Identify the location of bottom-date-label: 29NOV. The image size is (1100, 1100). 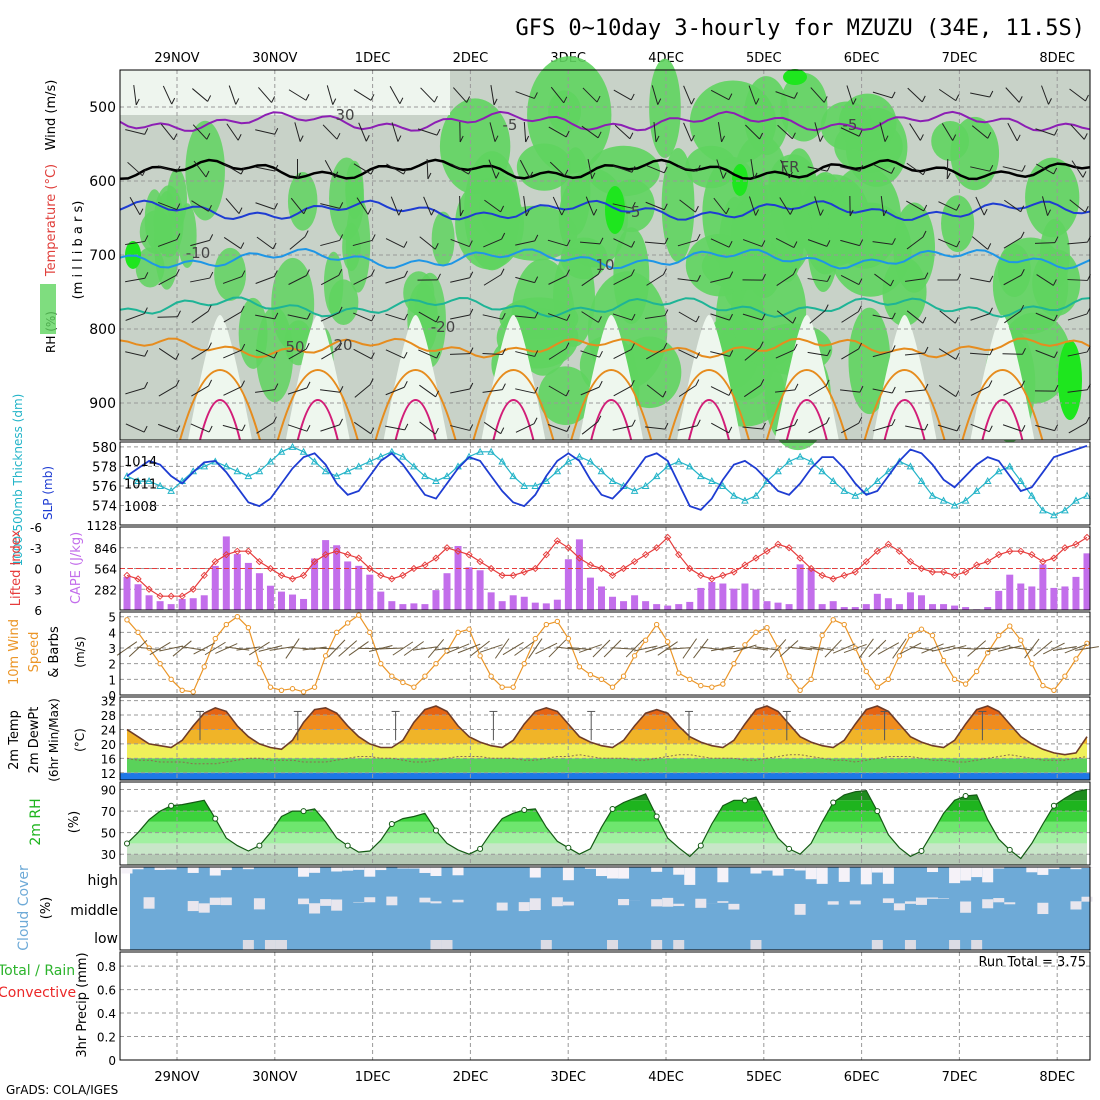
(176, 1077).